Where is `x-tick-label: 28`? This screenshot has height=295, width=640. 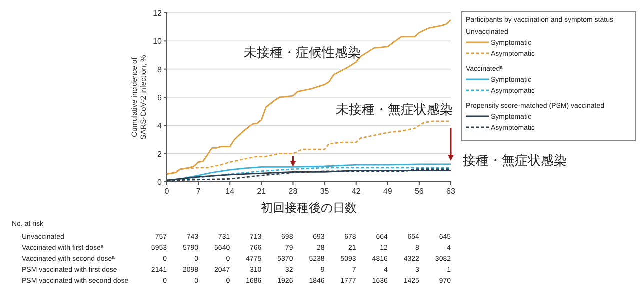
x-tick-label: 28 is located at coordinates (293, 191).